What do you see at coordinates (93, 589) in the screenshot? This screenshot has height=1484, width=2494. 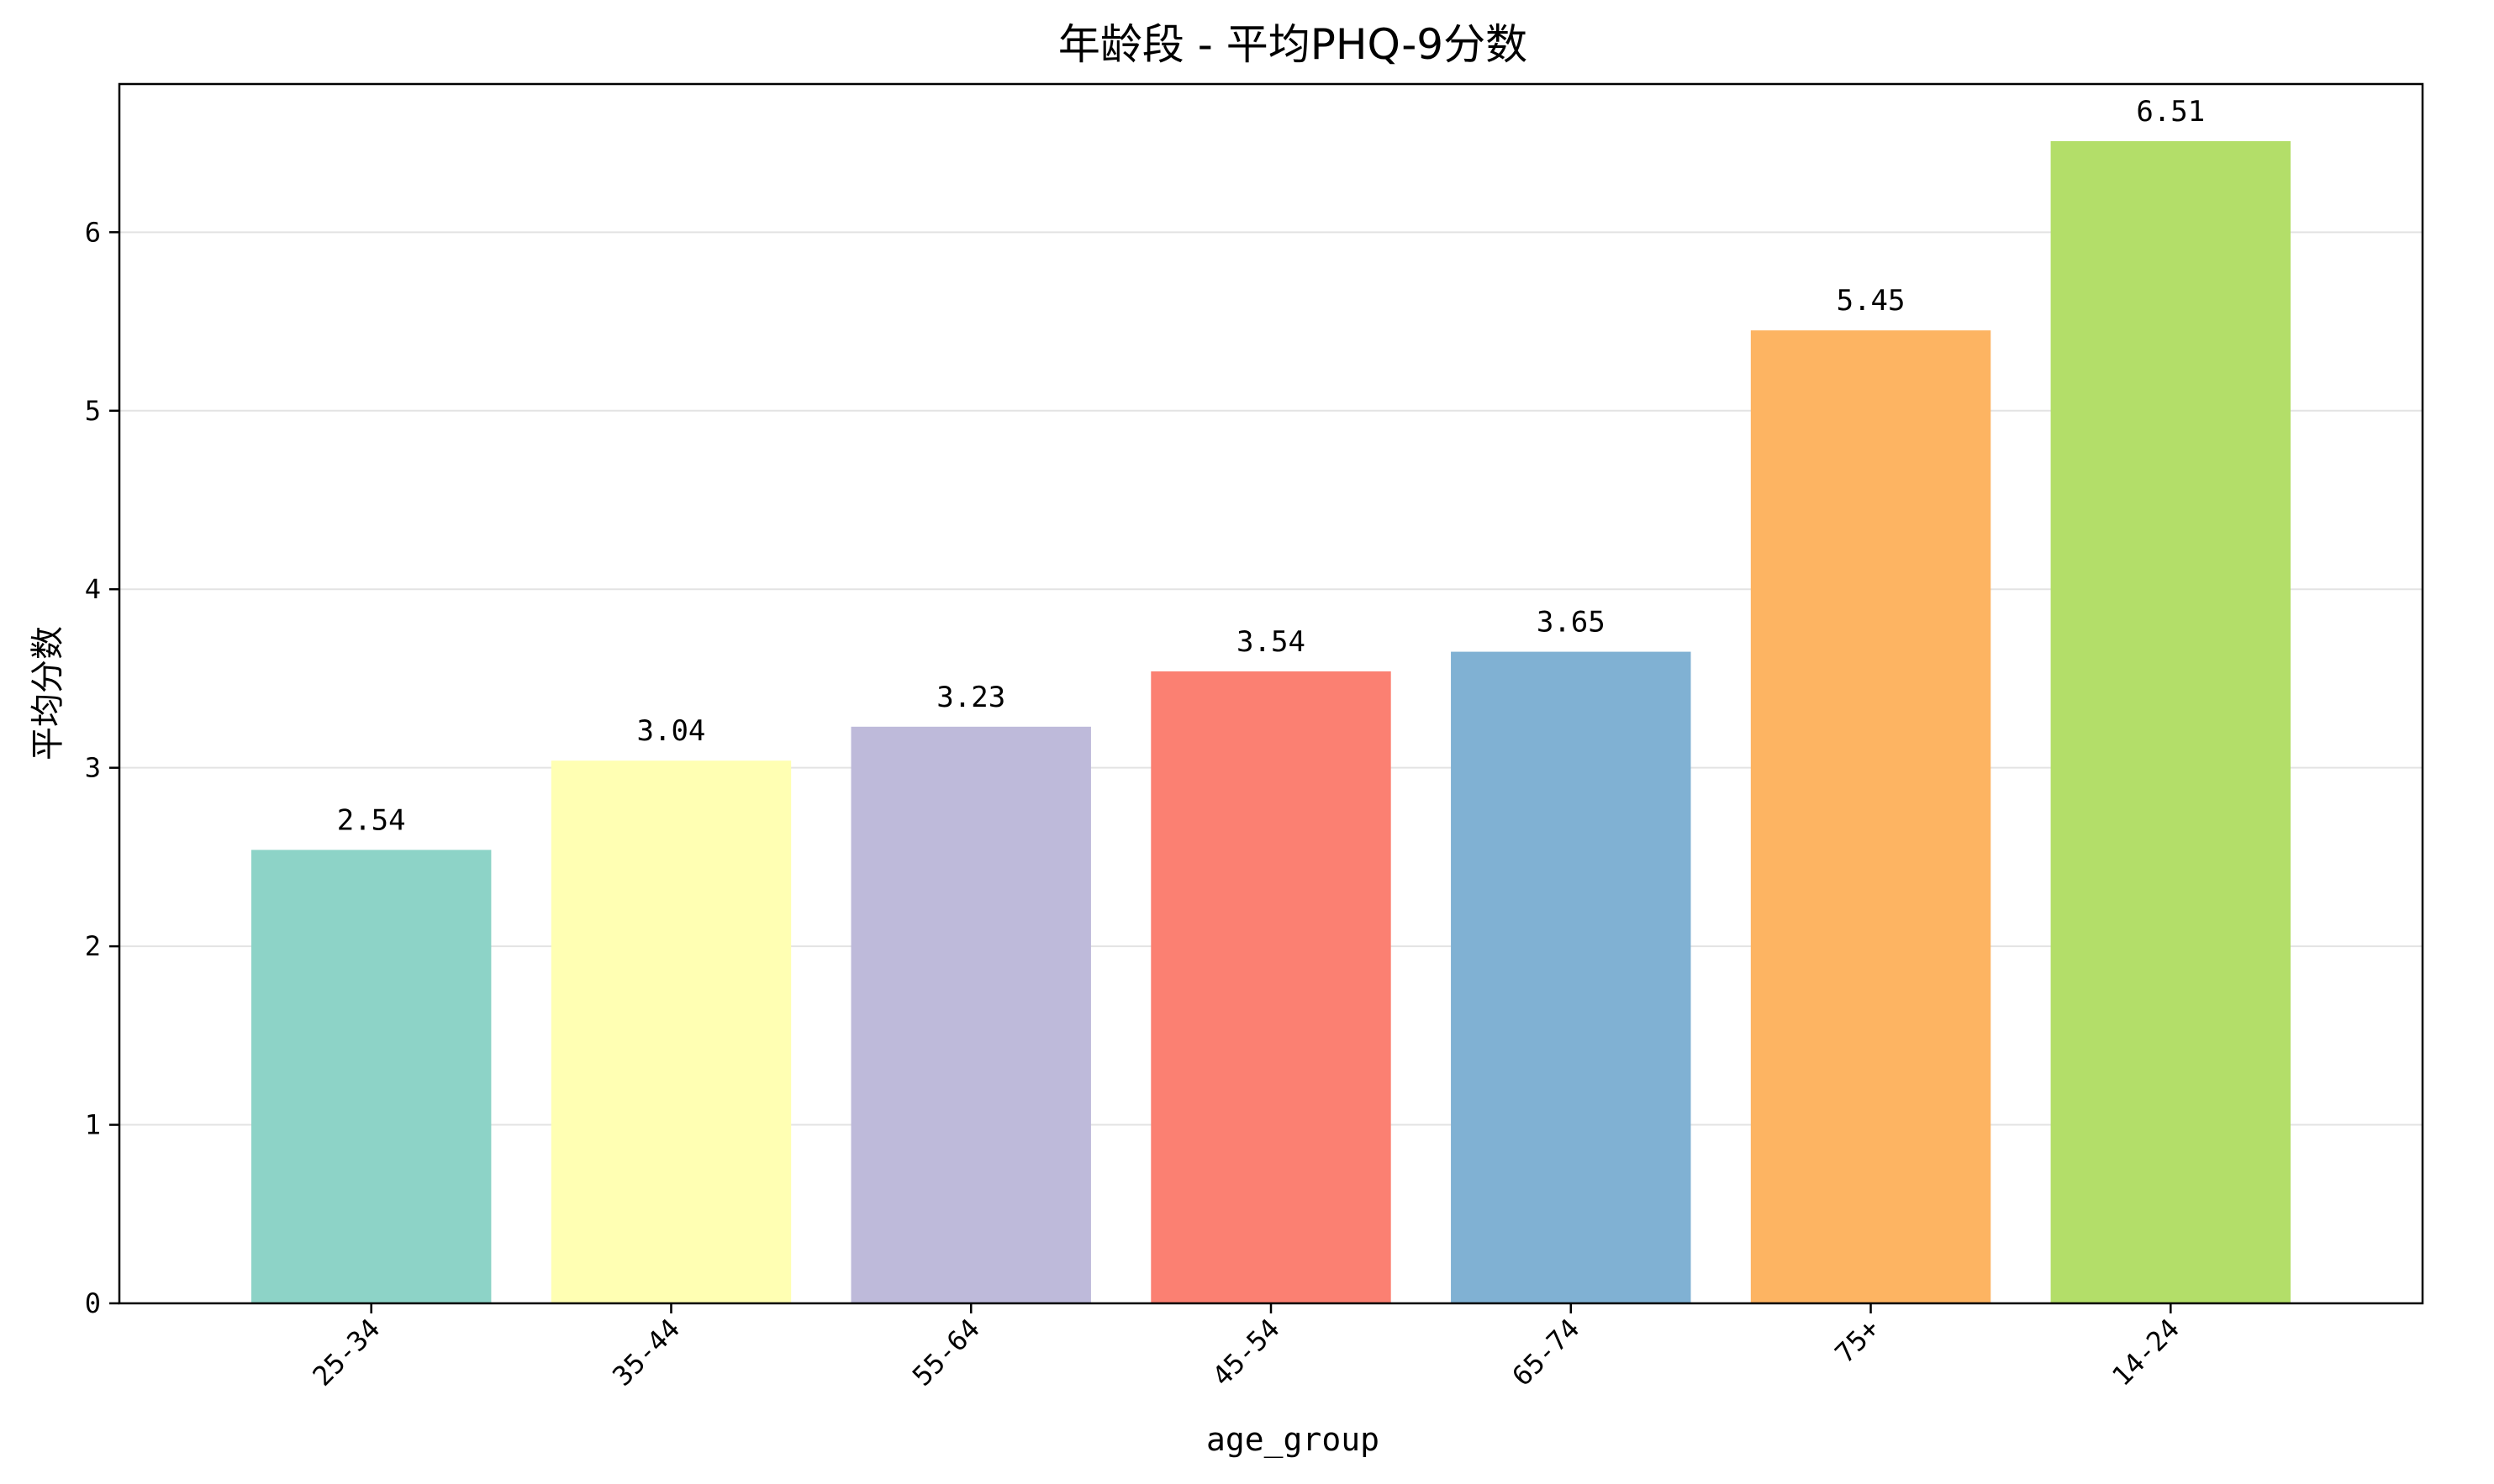 I see `y-tick-label: 4` at bounding box center [93, 589].